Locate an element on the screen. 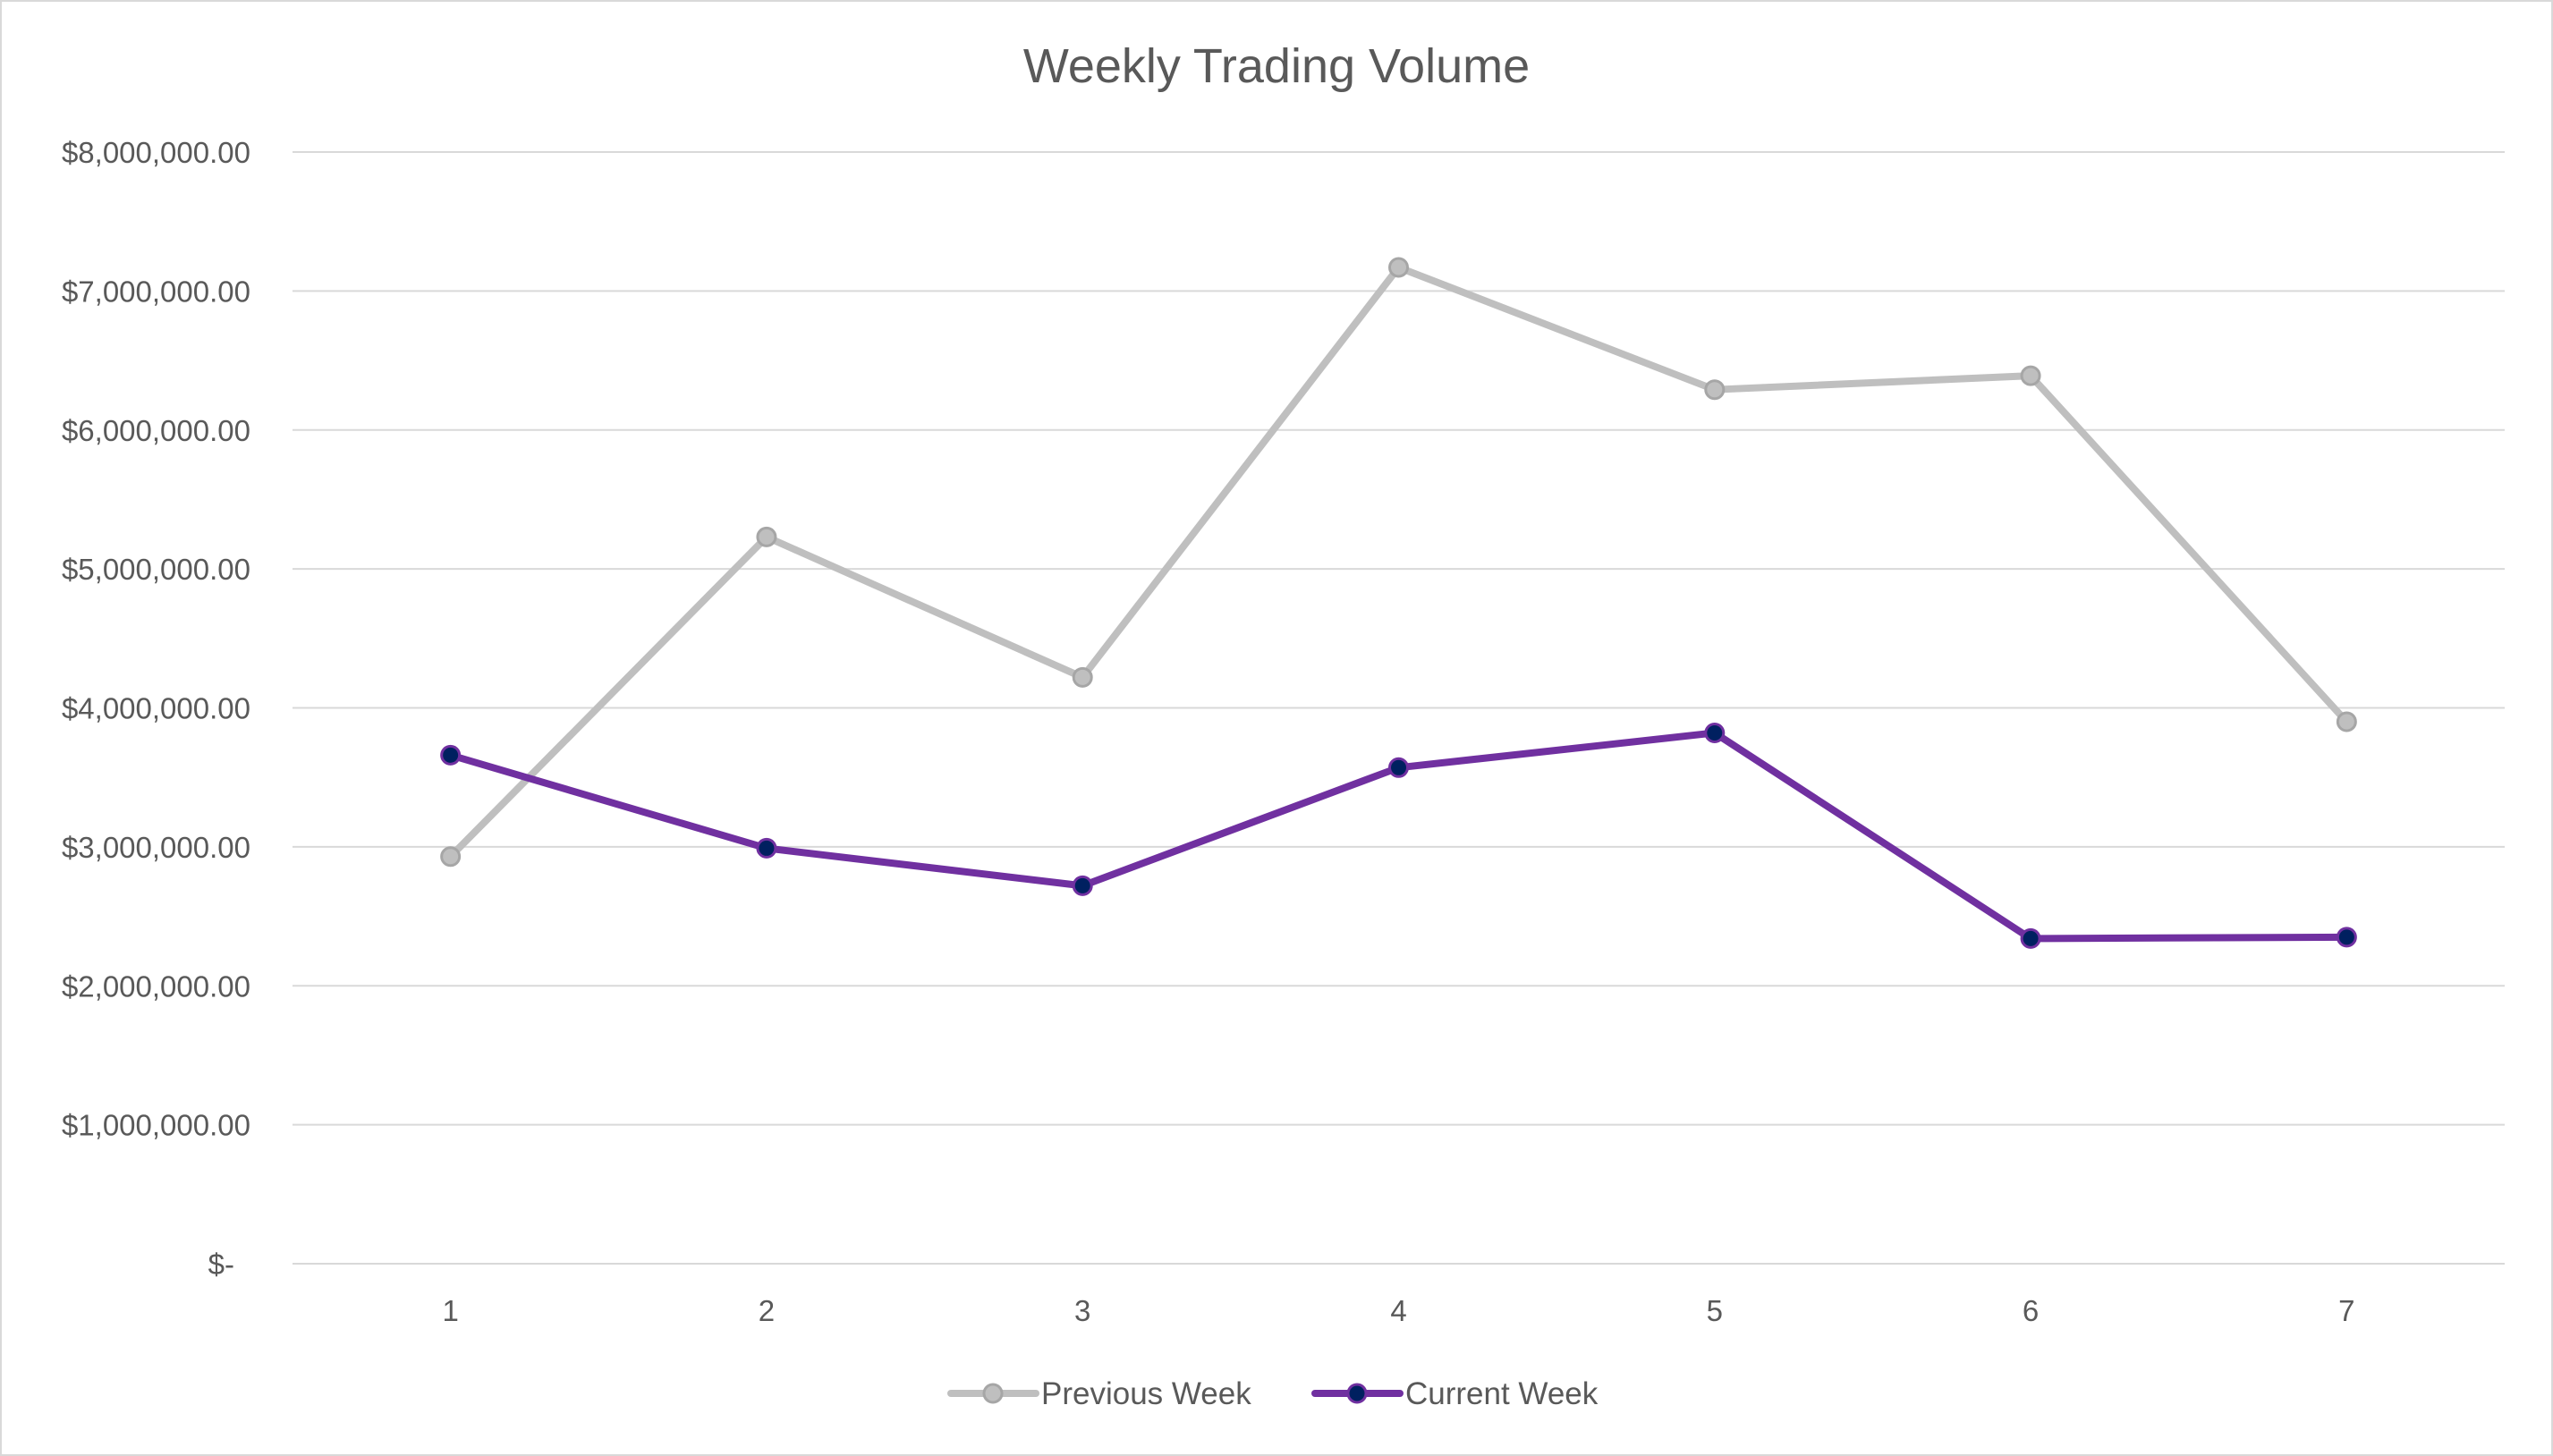  chart-title: Weekly Trading Volume is located at coordinates (1276, 66).